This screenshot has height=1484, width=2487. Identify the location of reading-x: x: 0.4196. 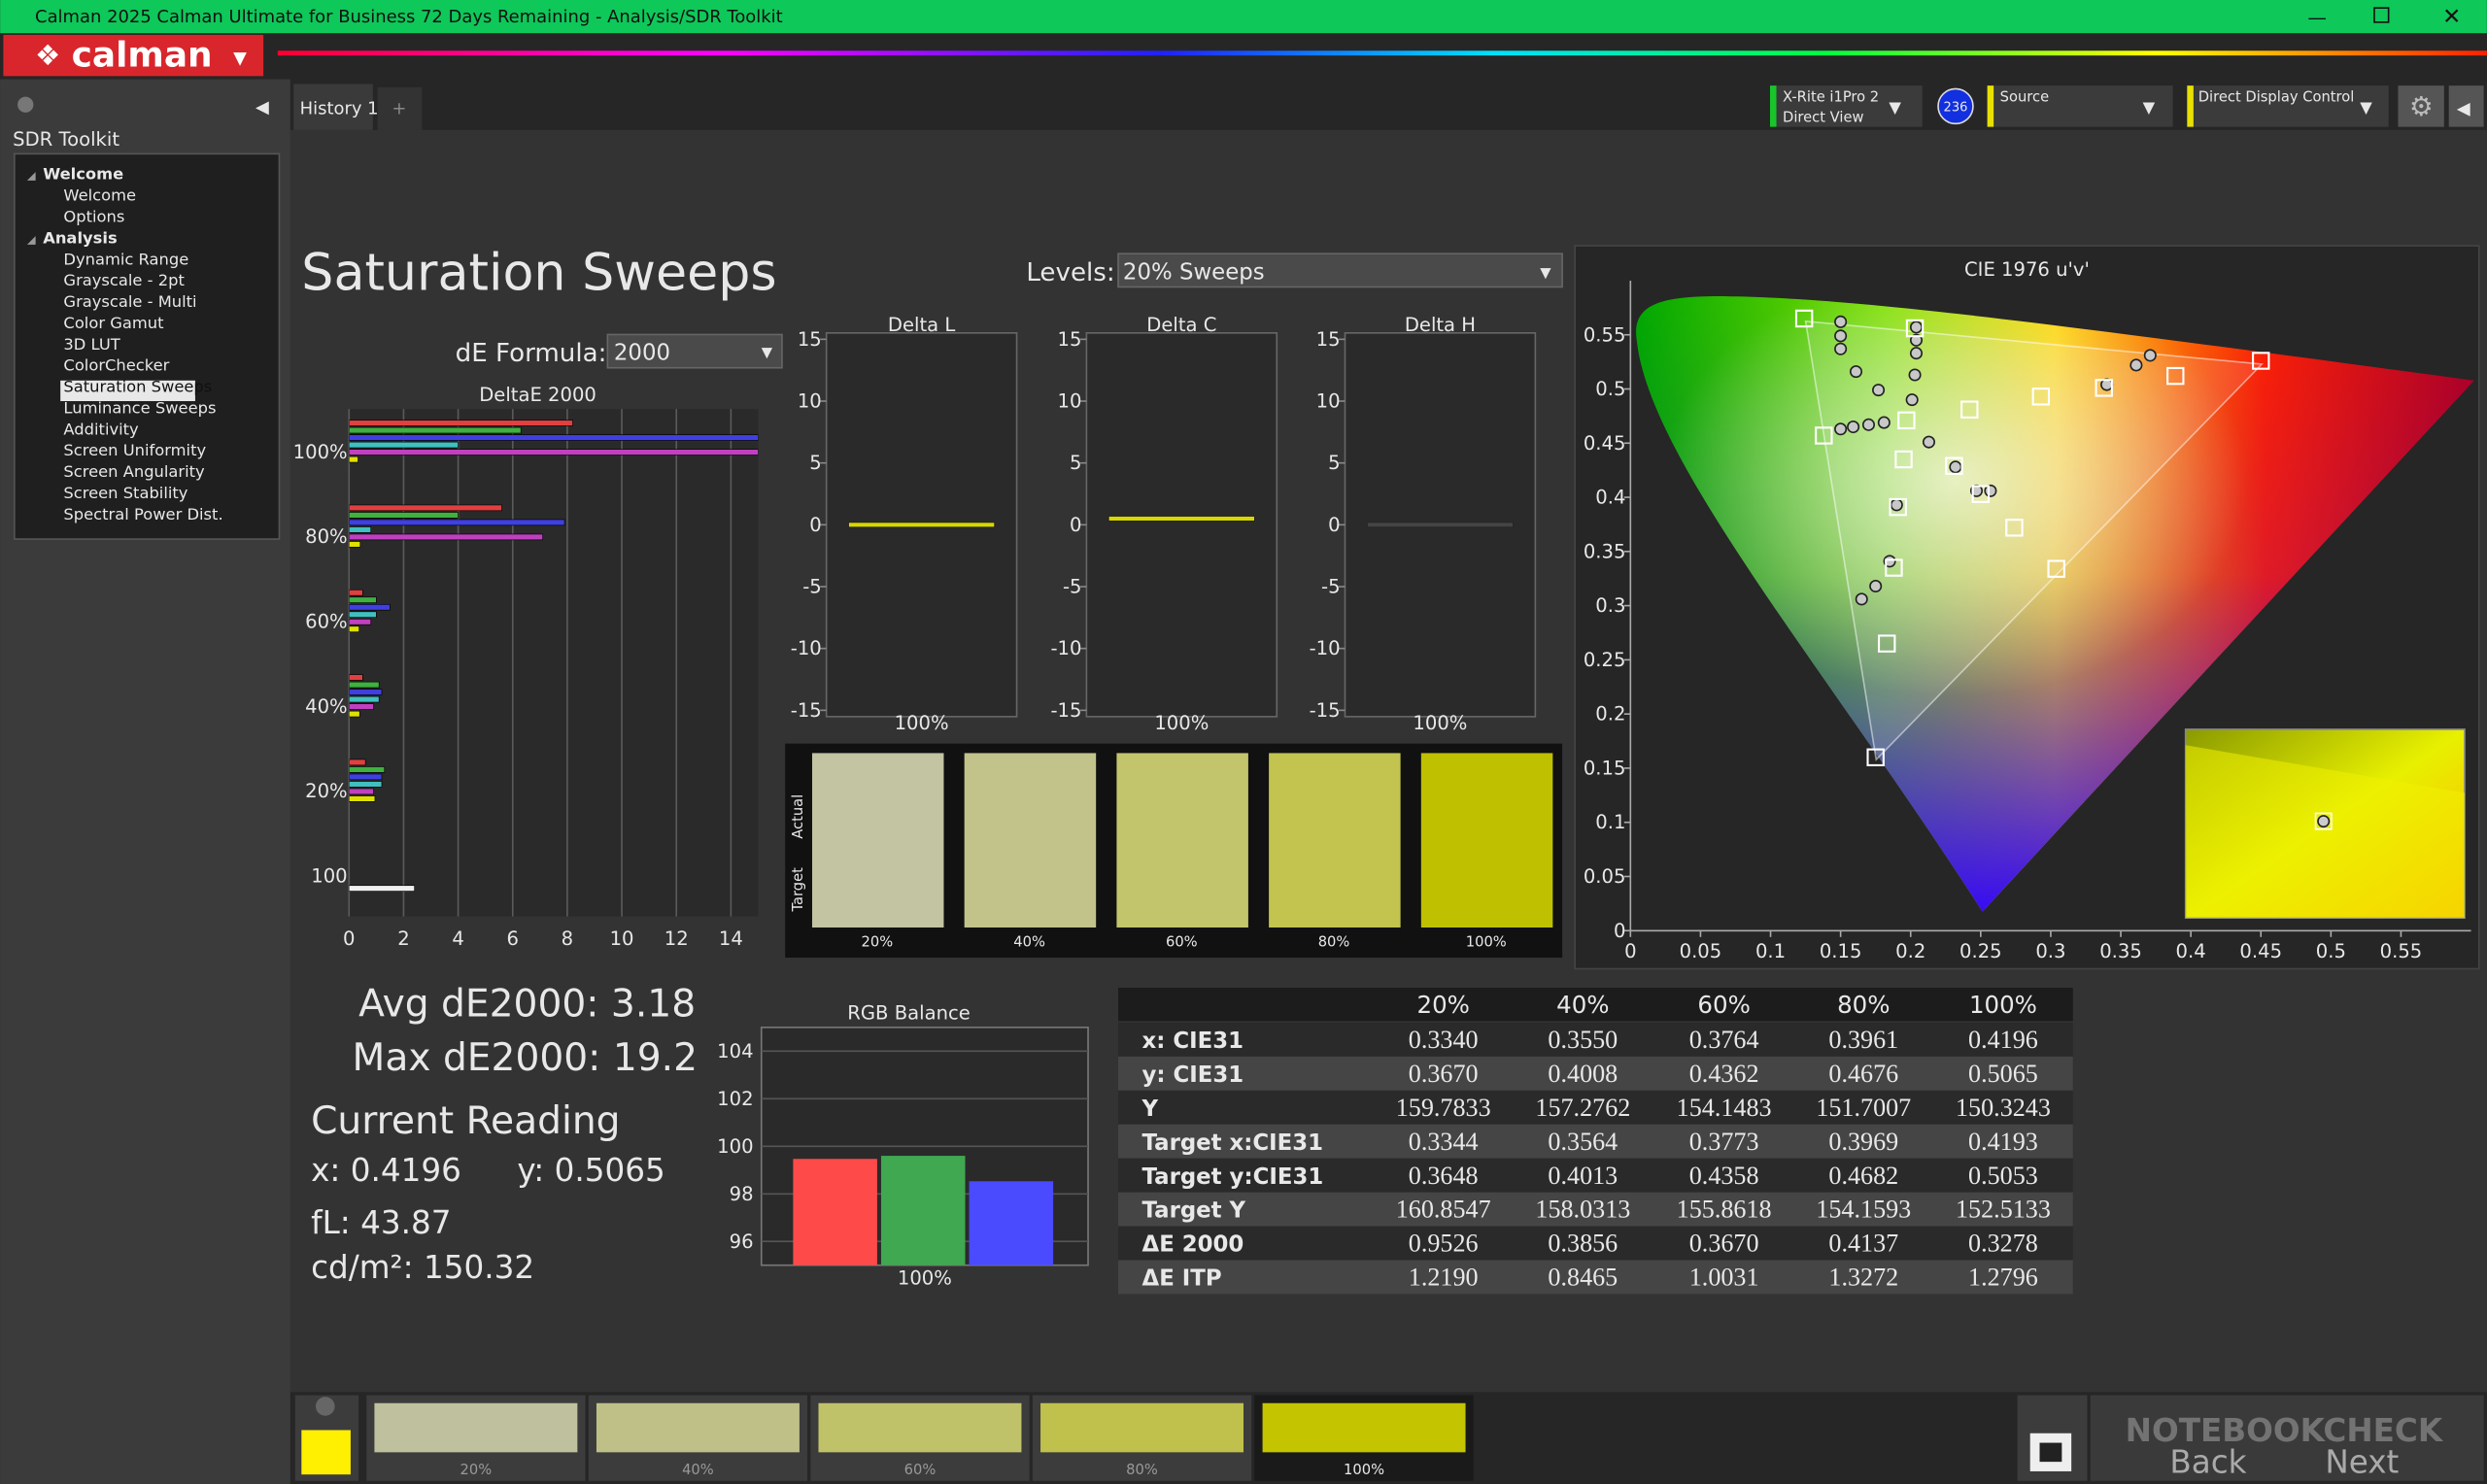
(386, 1170).